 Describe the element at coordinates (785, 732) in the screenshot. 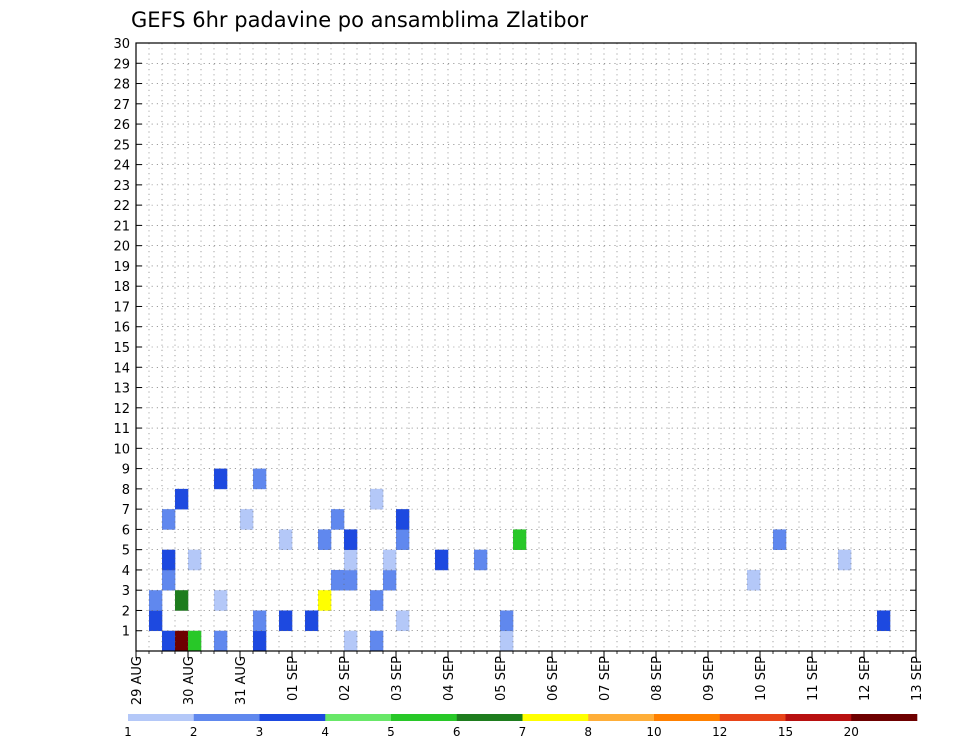

I see `legend-label: 15` at that location.